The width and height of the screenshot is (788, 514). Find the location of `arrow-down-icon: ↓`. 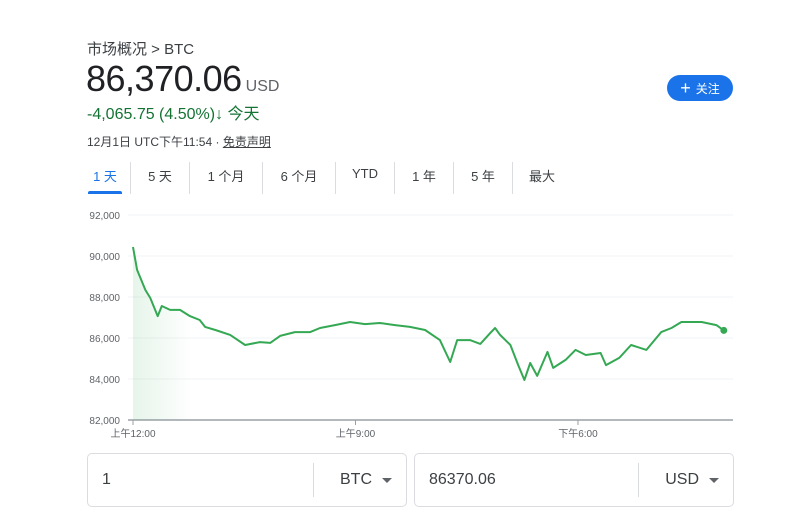

arrow-down-icon: ↓ is located at coordinates (219, 114).